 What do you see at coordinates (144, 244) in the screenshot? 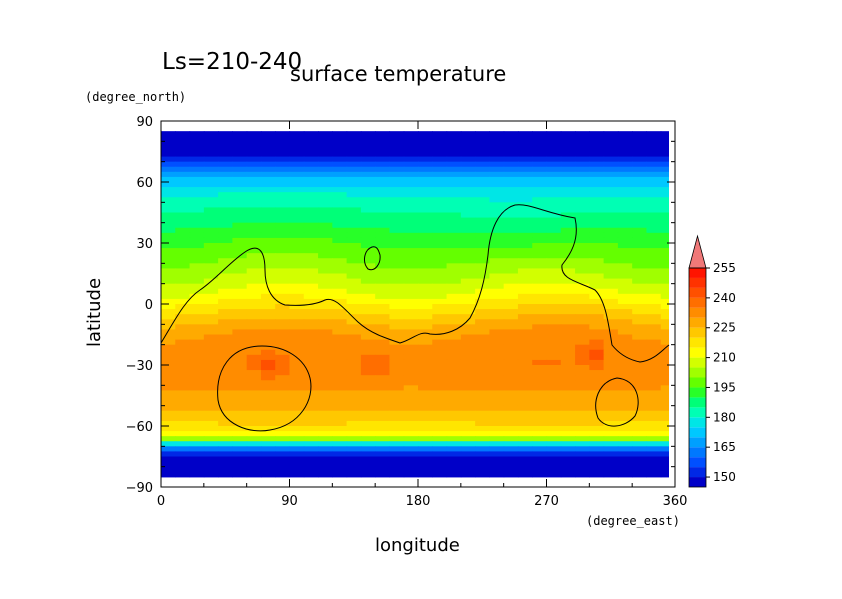
I see `y-tick-label: 30` at bounding box center [144, 244].